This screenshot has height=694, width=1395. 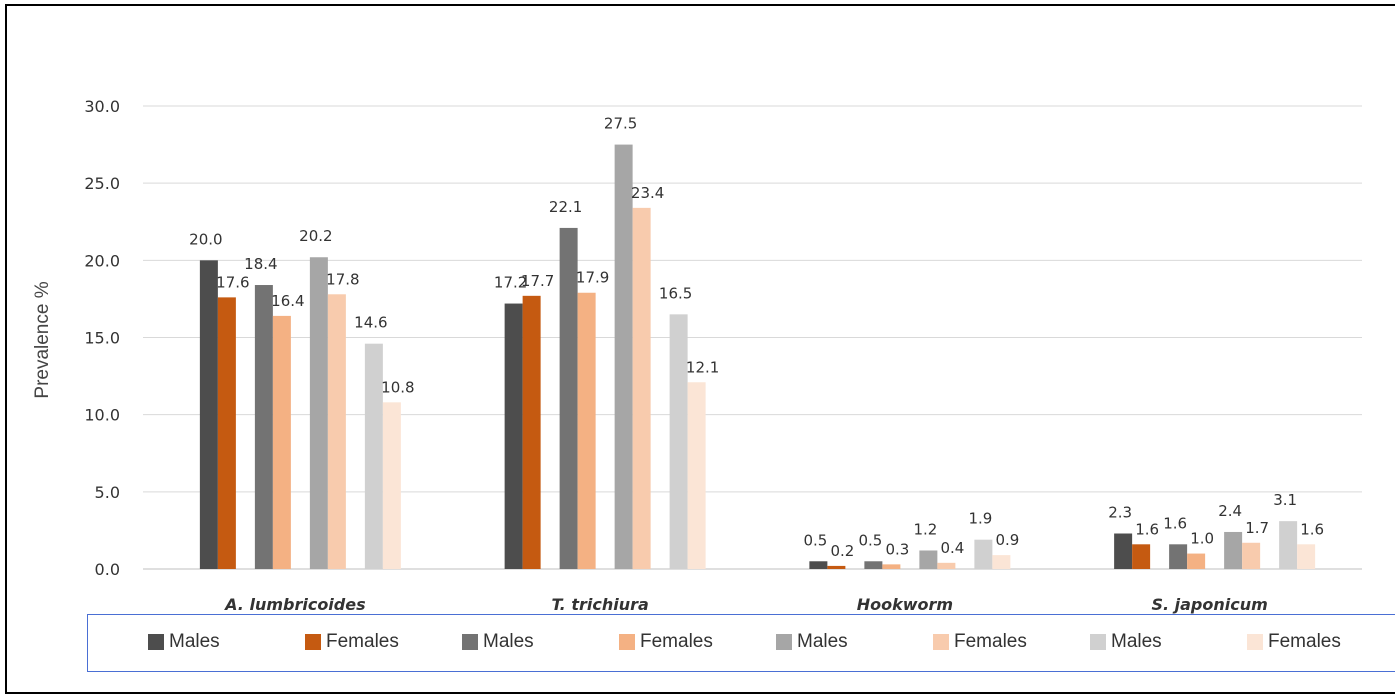 What do you see at coordinates (1257, 528) in the screenshot?
I see `data-label: 1.7` at bounding box center [1257, 528].